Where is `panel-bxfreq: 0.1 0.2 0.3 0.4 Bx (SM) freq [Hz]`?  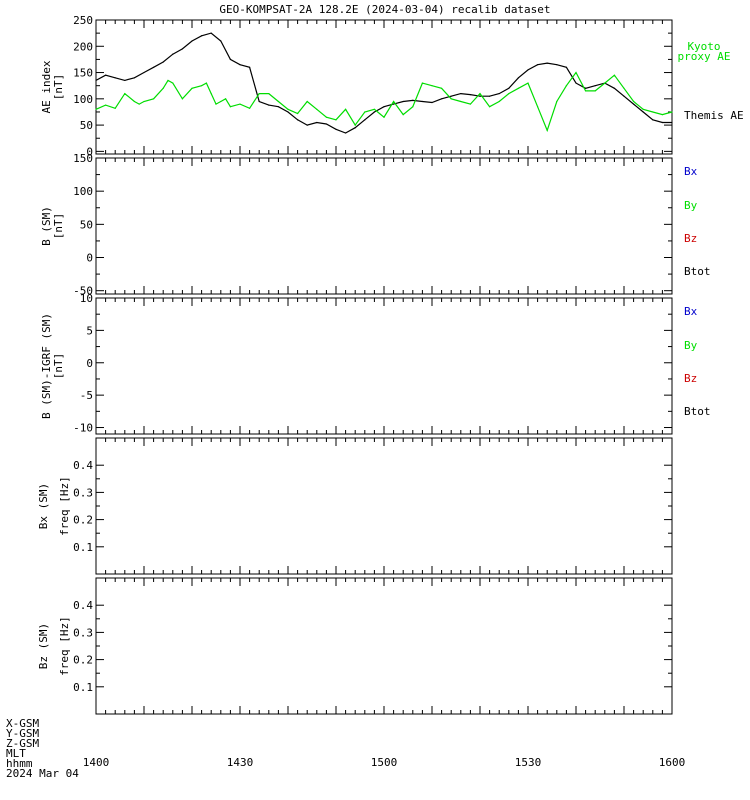
panel-bxfreq: 0.1 0.2 0.3 0.4 Bx (SM) freq [Hz] is located at coordinates (355, 506).